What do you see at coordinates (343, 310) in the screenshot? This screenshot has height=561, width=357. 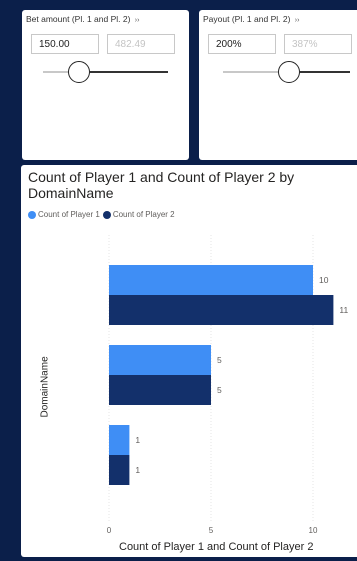 I see `data-label: 11` at bounding box center [343, 310].